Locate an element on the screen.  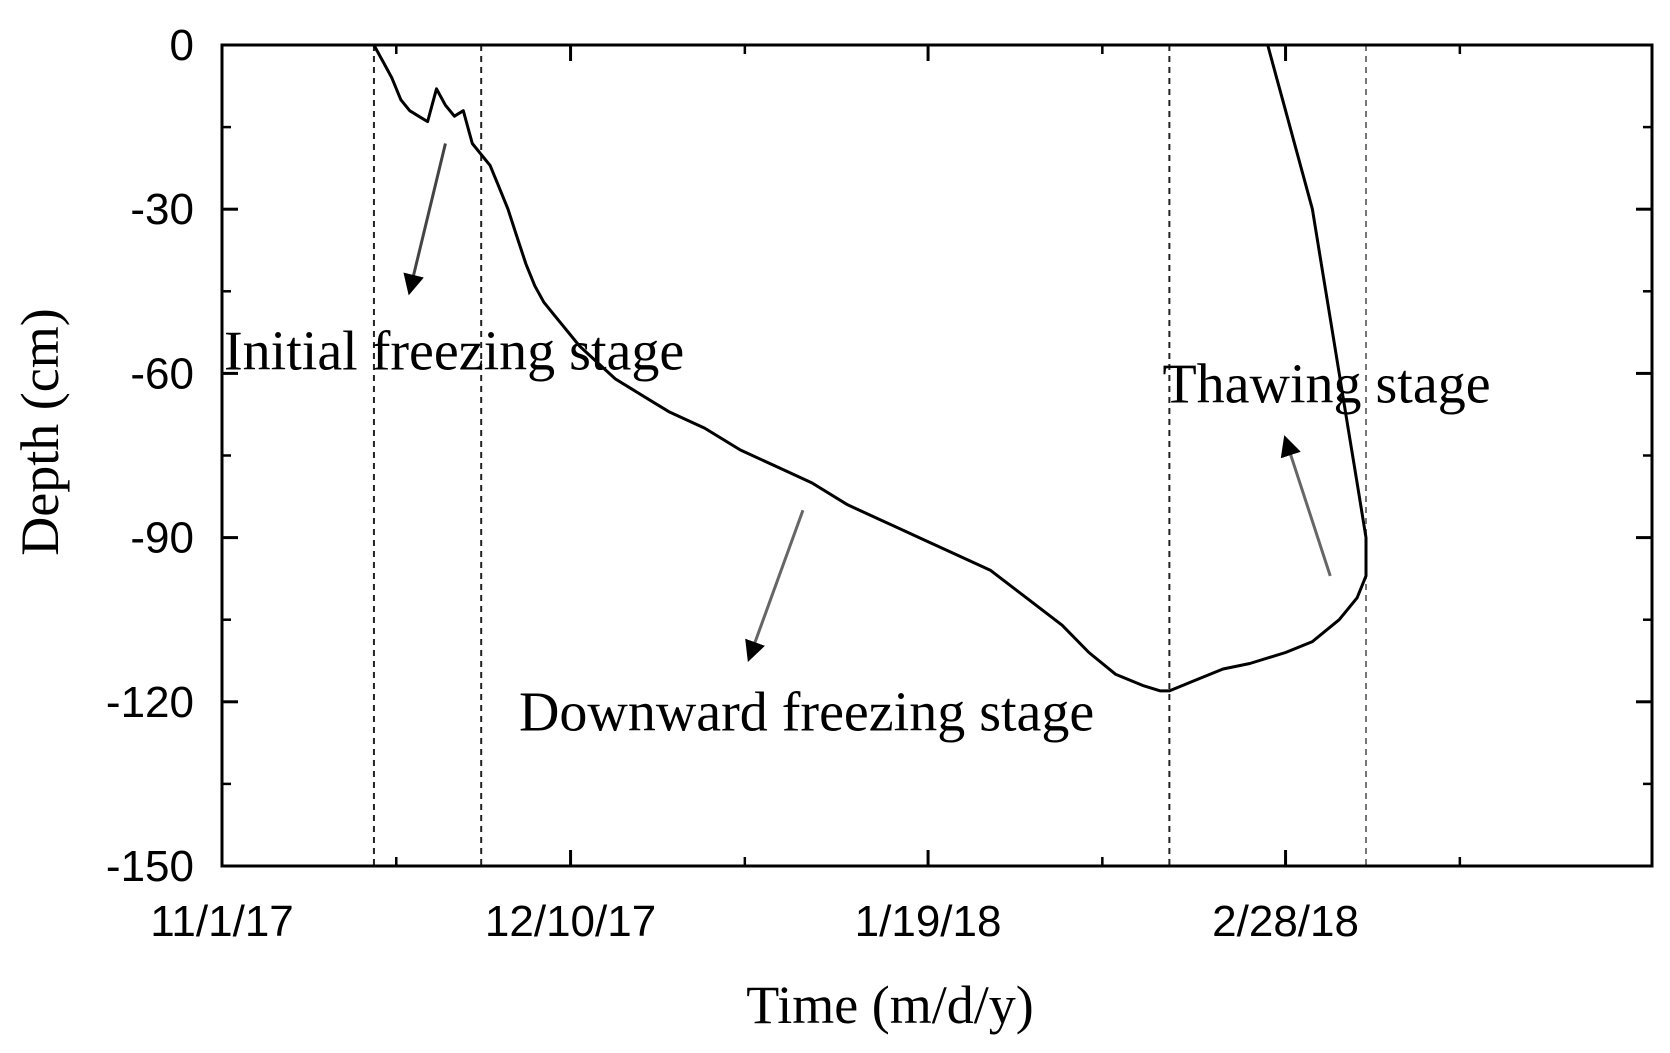
x-tick-label: 1/19/18 is located at coordinates (928, 921).